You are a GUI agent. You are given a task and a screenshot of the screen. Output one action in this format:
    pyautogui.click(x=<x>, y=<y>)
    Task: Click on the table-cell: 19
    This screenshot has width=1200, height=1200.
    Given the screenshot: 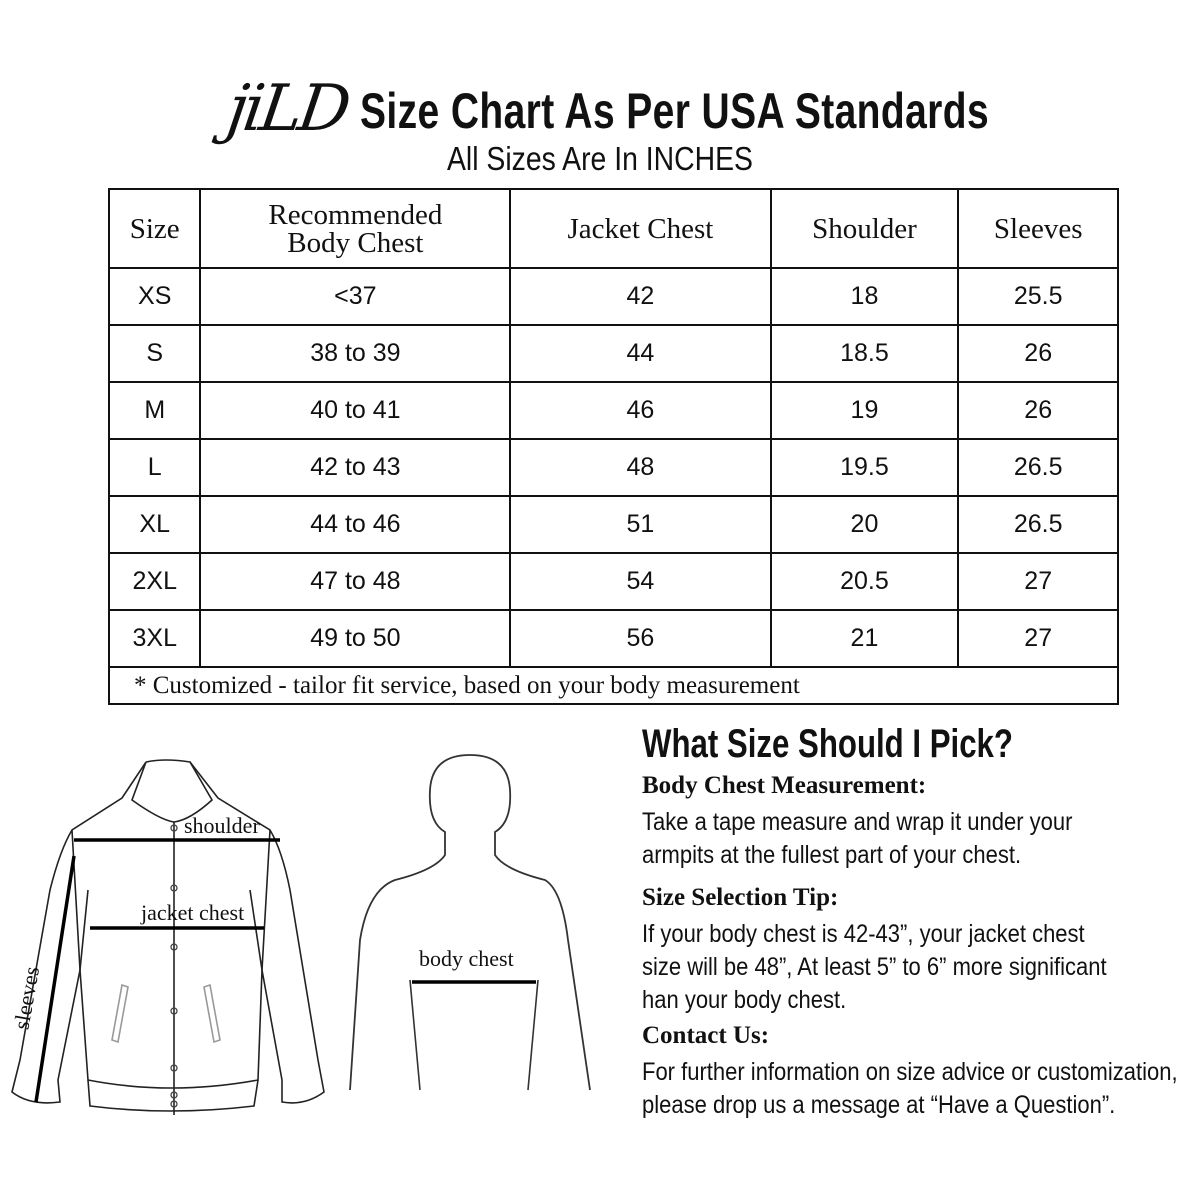 What is the action you would take?
    pyautogui.click(x=864, y=410)
    